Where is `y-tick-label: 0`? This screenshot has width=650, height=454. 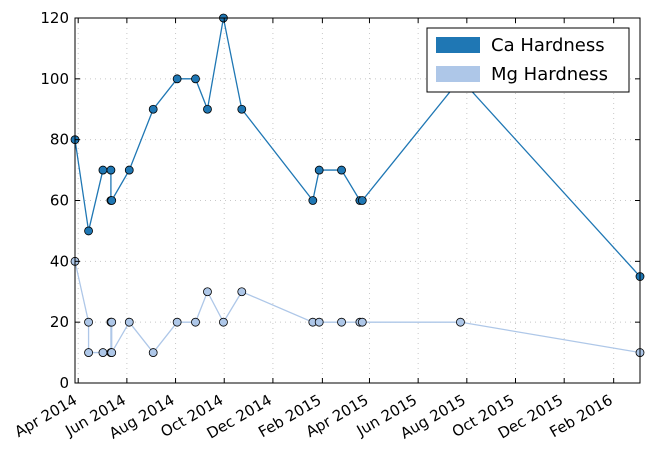
y-tick-label: 0 is located at coordinates (64, 383).